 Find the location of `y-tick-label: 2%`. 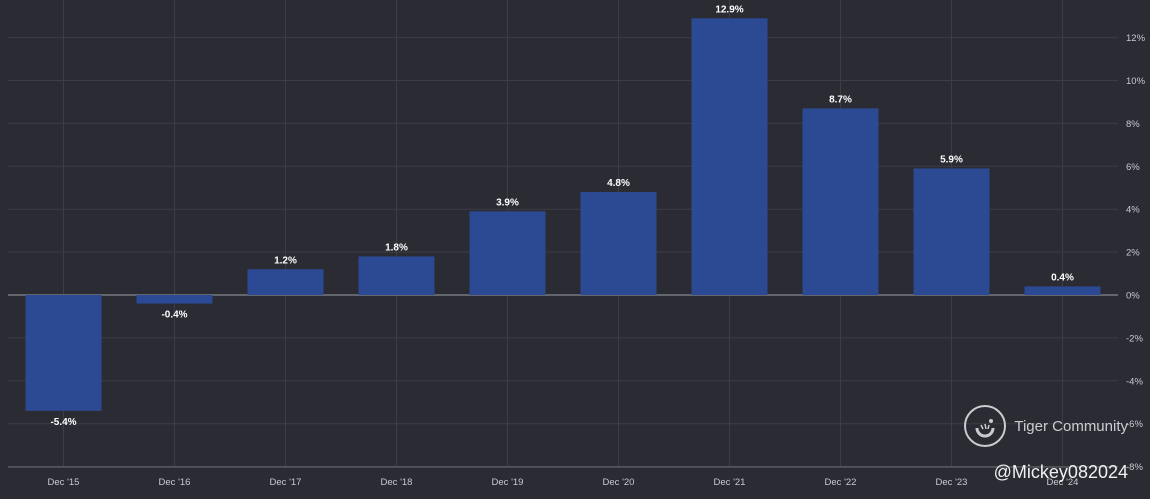

y-tick-label: 2% is located at coordinates (1133, 253).